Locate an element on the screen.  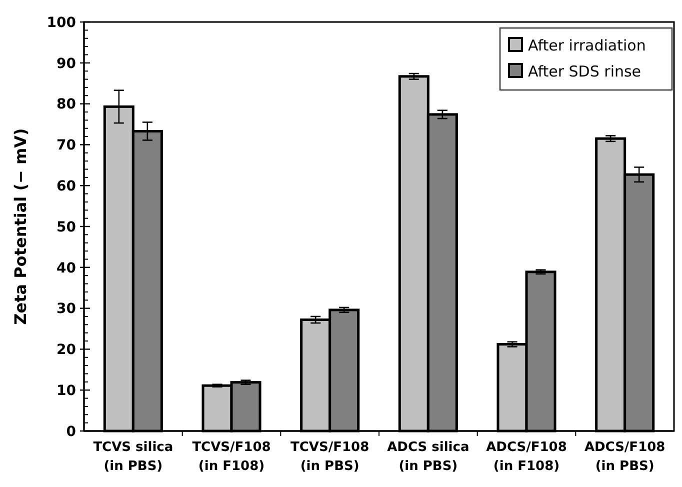
y-axis-title: Zeta Potential (− mV) is located at coordinates (20, 226).